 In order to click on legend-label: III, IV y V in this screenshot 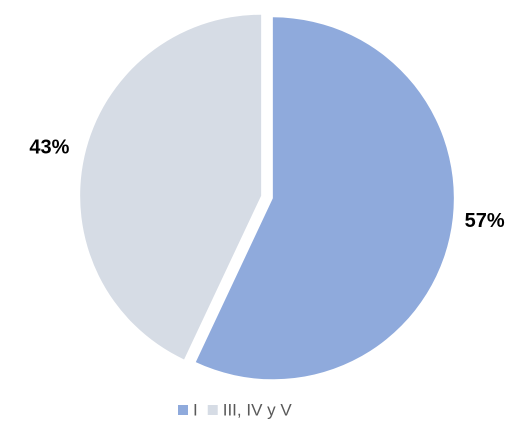, I will do `click(258, 409)`.